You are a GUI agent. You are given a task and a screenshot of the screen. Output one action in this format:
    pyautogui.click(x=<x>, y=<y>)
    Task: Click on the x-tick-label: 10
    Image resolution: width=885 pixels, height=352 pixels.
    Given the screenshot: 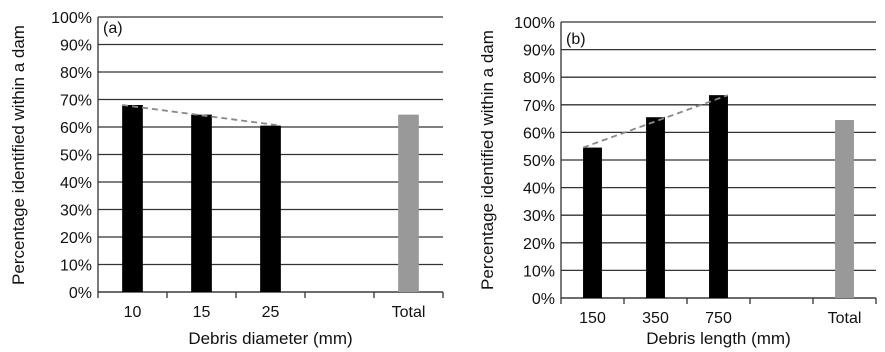 What is the action you would take?
    pyautogui.click(x=133, y=312)
    